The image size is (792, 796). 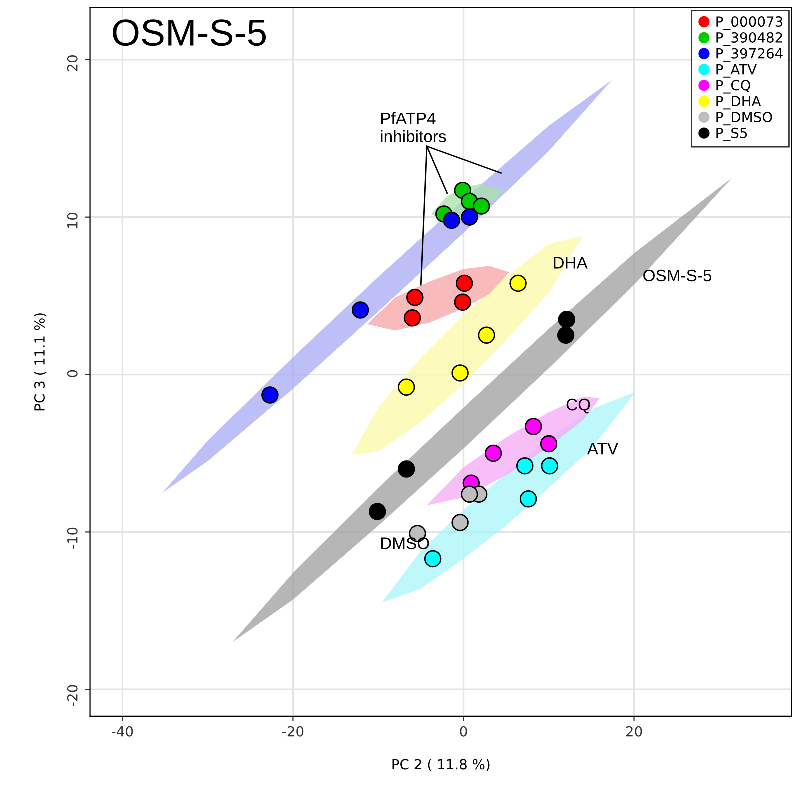 I want to click on y-tick-label: -20, so click(x=72, y=695).